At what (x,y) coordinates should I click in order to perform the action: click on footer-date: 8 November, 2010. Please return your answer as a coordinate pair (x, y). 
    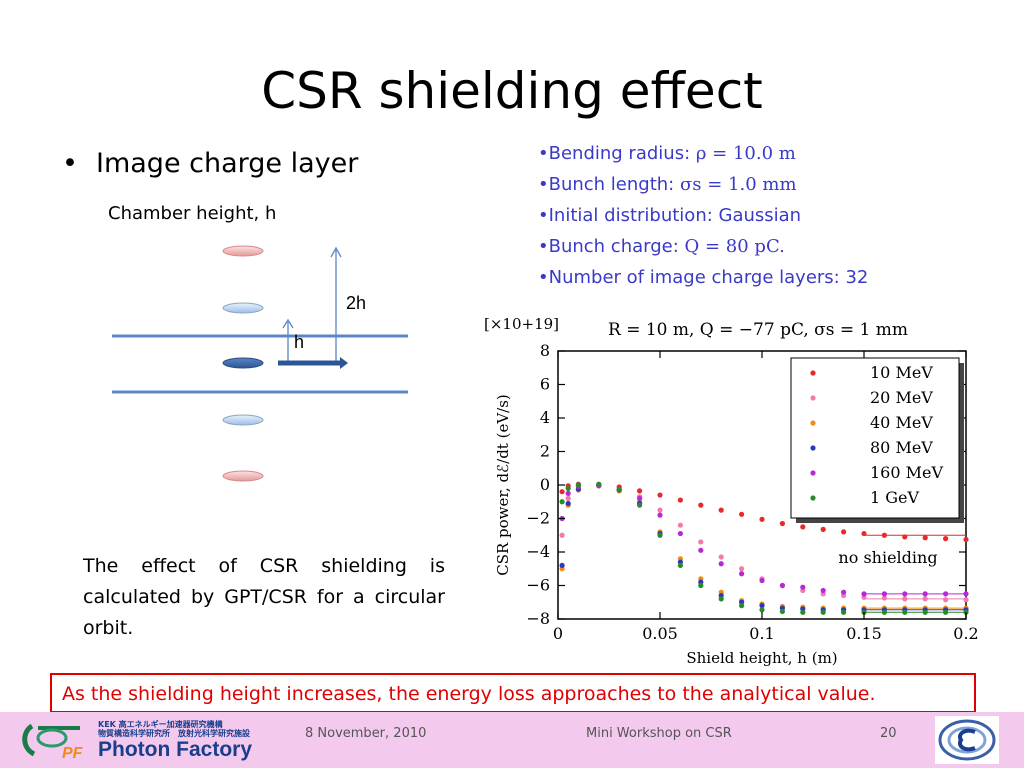
    Looking at the image, I should click on (366, 733).